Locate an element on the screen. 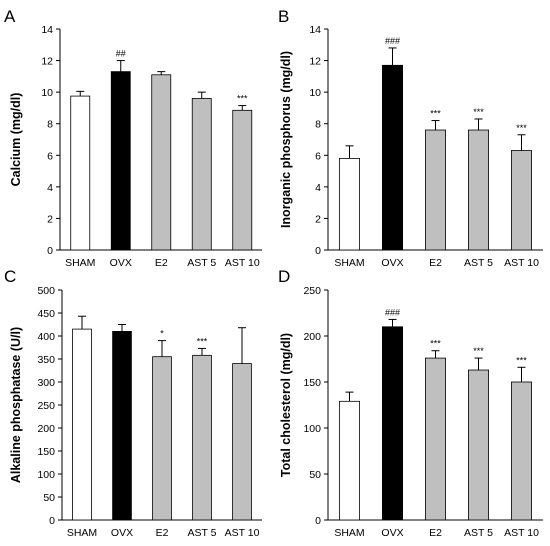 The width and height of the screenshot is (550, 546). significance-marker: * is located at coordinates (162, 334).